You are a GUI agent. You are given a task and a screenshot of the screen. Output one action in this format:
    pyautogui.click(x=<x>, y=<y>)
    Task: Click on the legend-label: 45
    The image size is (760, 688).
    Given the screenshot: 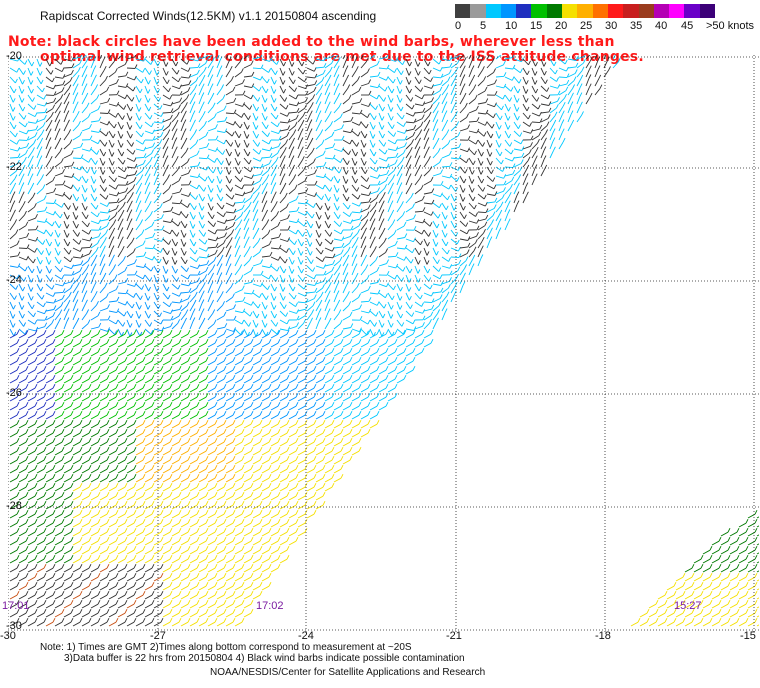 What is the action you would take?
    pyautogui.click(x=687, y=26)
    